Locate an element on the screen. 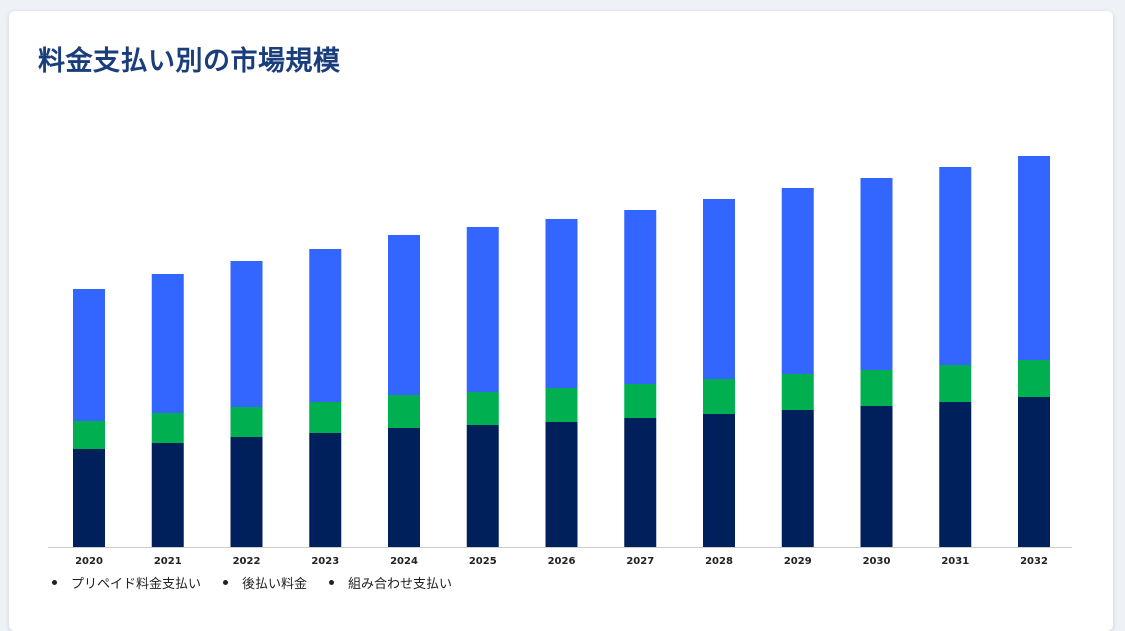  chart-title: 料金支払い別の市場規模 is located at coordinates (189, 61).